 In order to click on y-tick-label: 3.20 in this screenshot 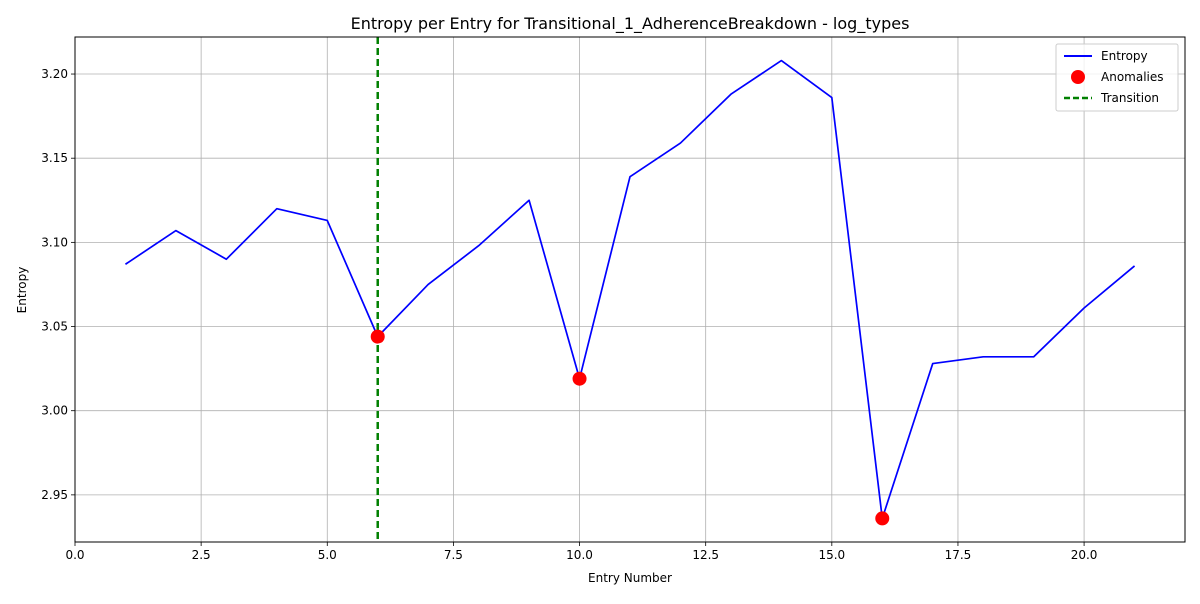, I will do `click(54, 74)`.